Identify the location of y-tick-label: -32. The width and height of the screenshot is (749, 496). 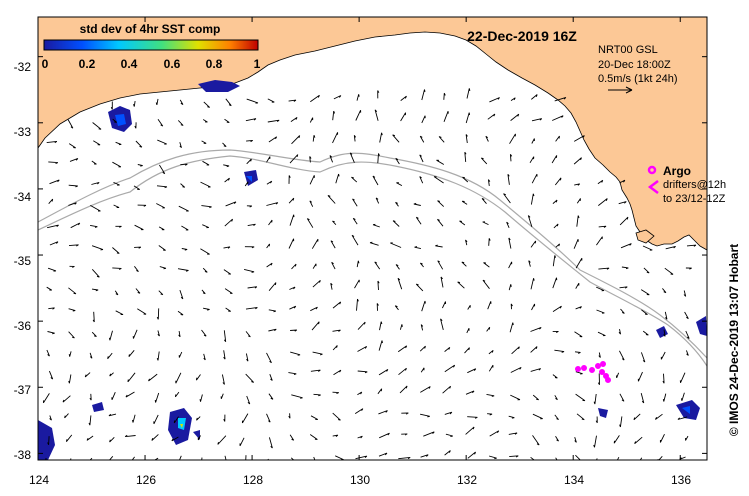
(23, 67).